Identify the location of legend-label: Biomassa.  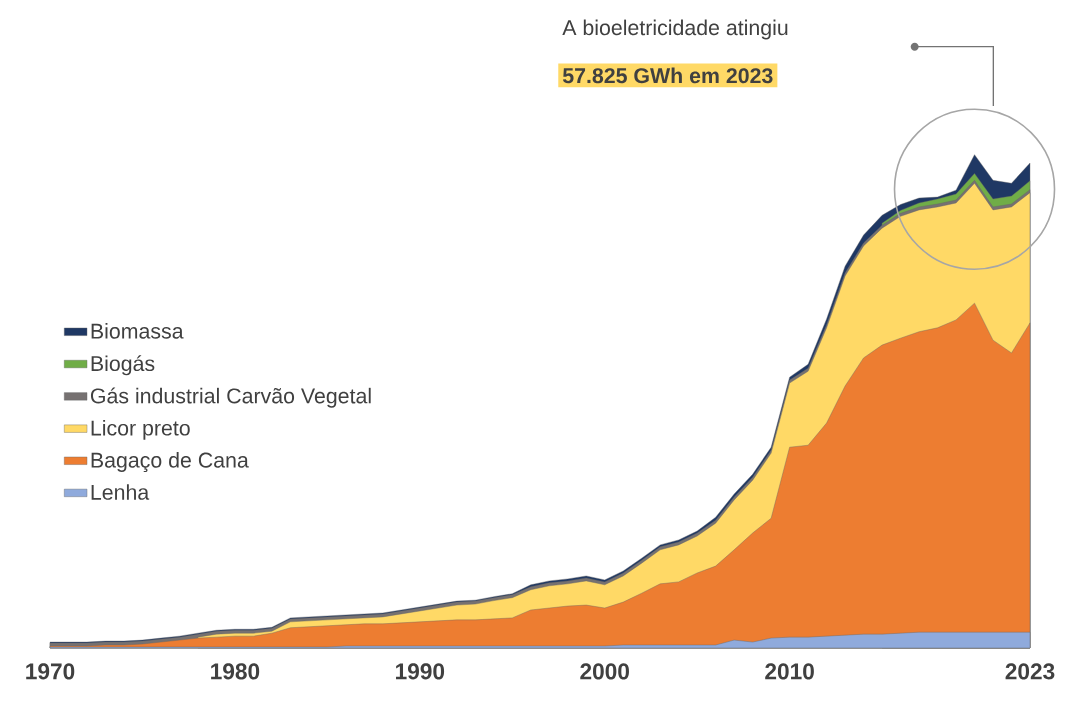
(137, 331).